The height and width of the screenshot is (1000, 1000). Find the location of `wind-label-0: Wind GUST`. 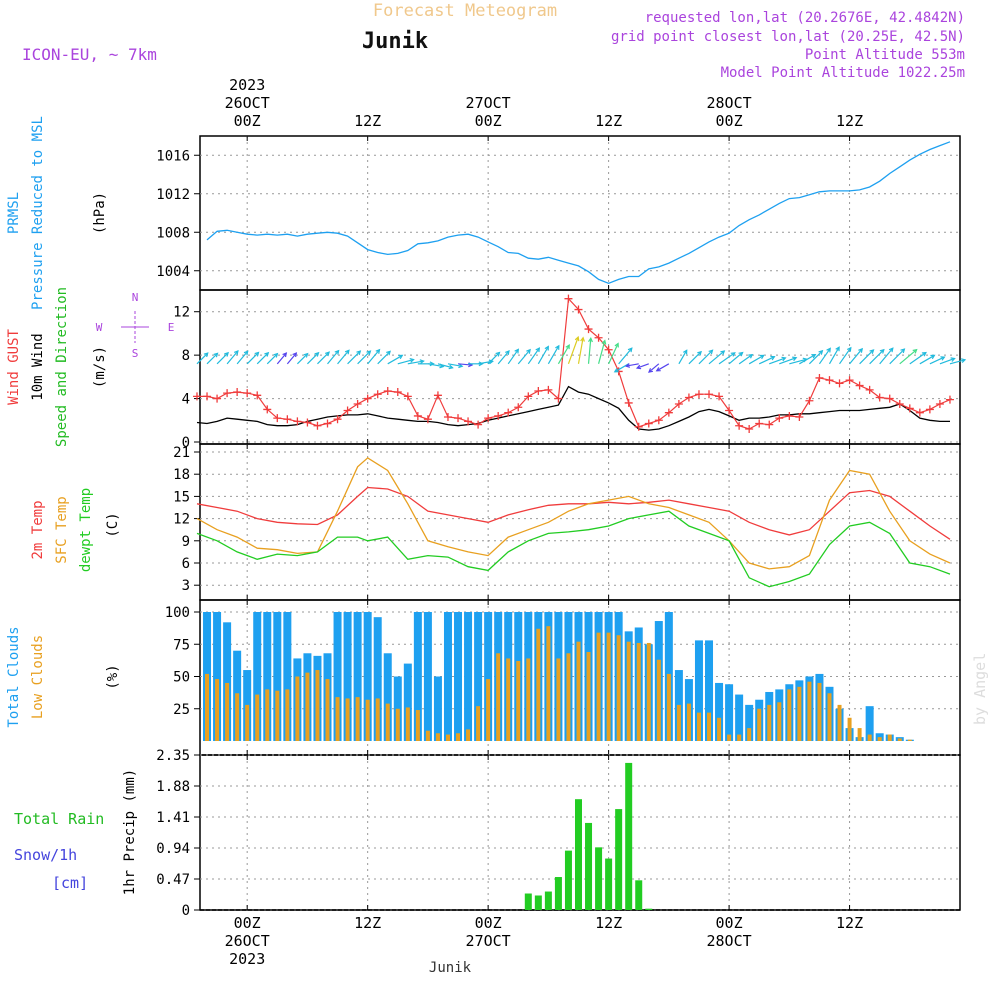

wind-label-0: Wind GUST is located at coordinates (14, 367).